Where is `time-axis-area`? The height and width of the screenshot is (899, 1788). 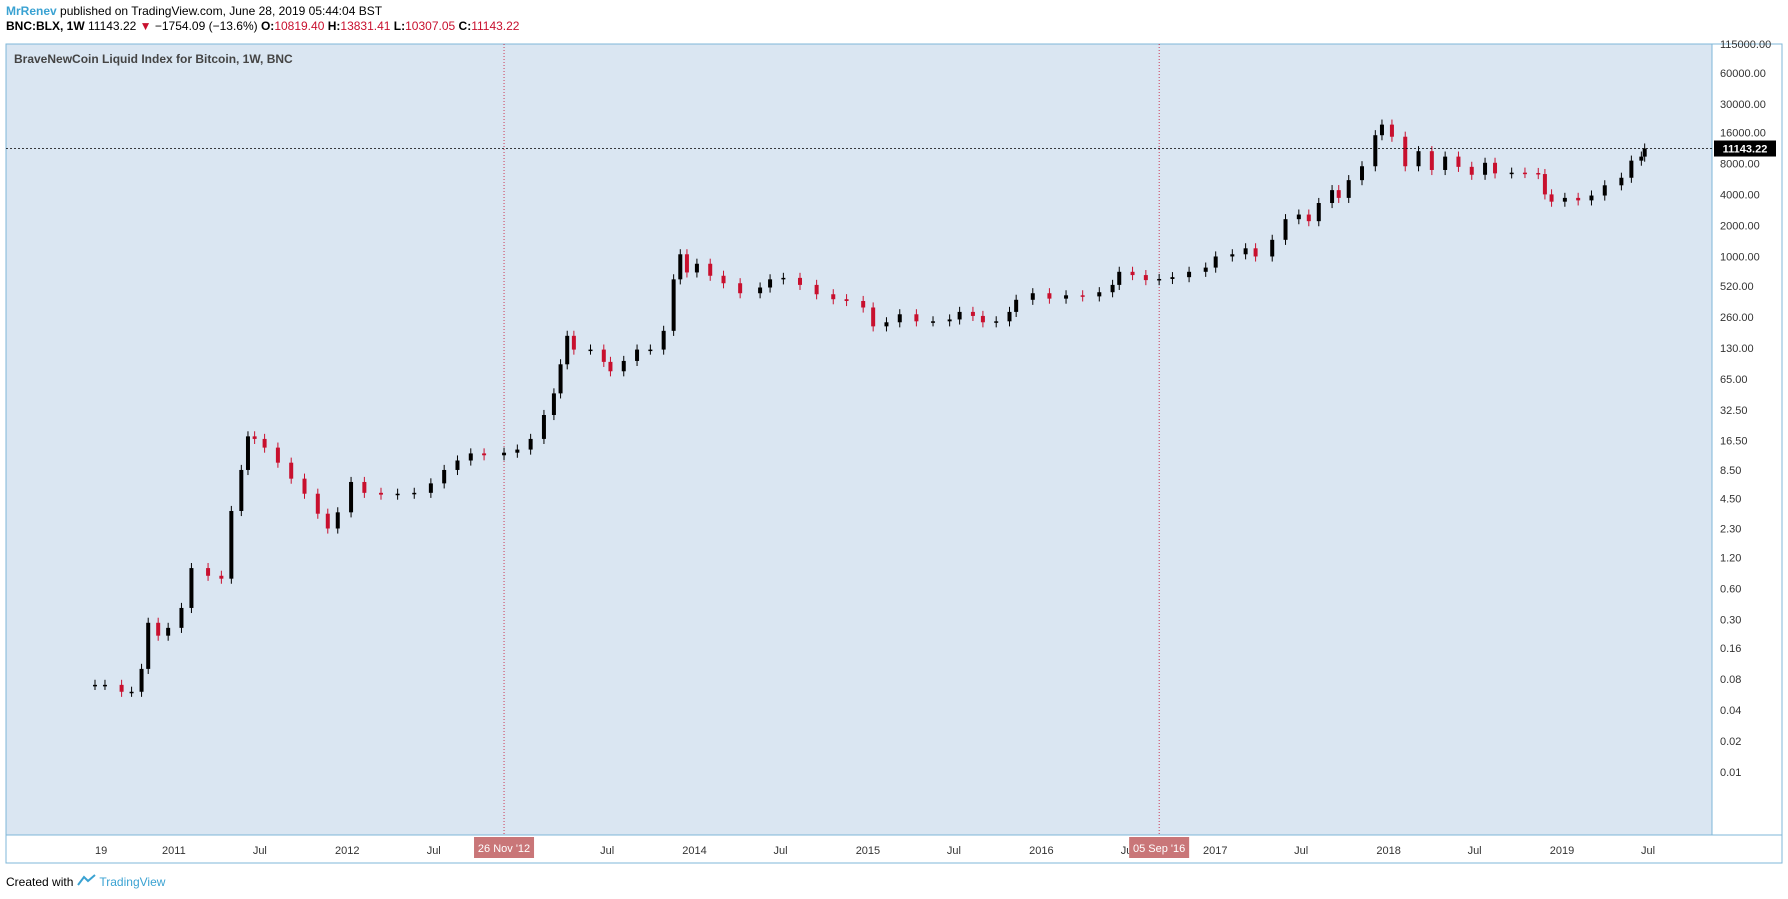
time-axis-area is located at coordinates (894, 849).